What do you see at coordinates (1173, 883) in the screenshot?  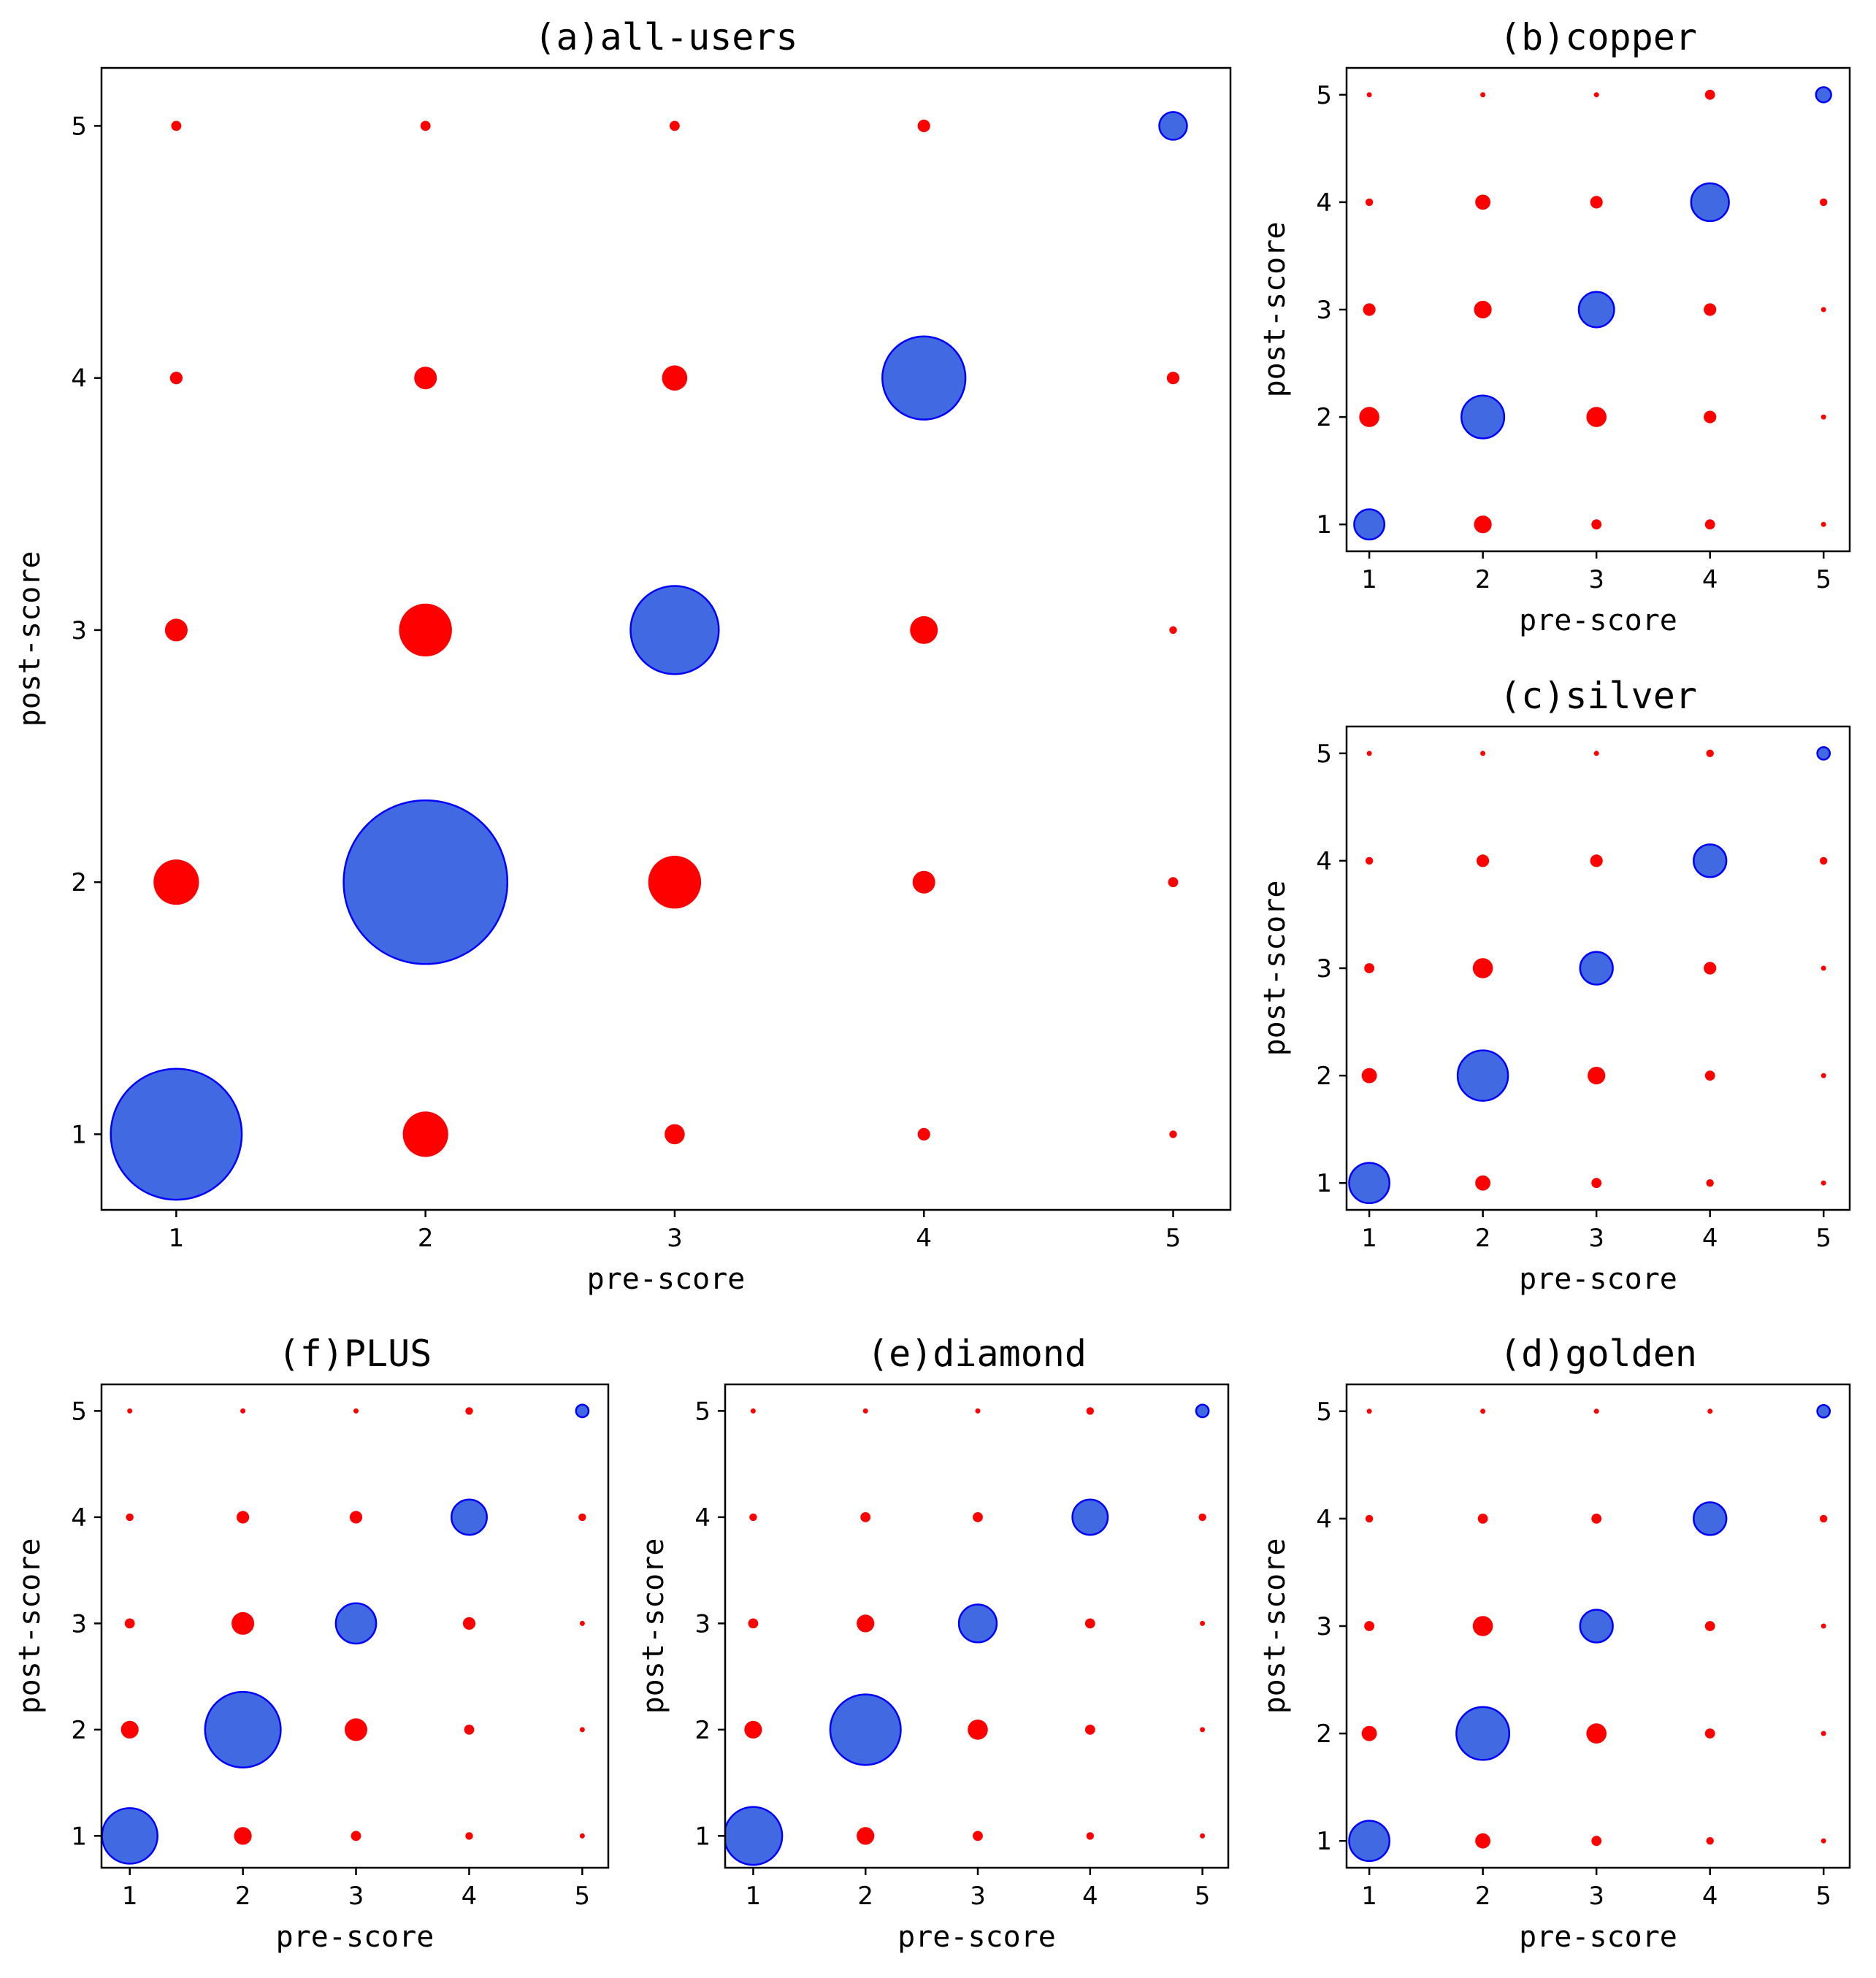 I see `bubble-pre5-post2` at bounding box center [1173, 883].